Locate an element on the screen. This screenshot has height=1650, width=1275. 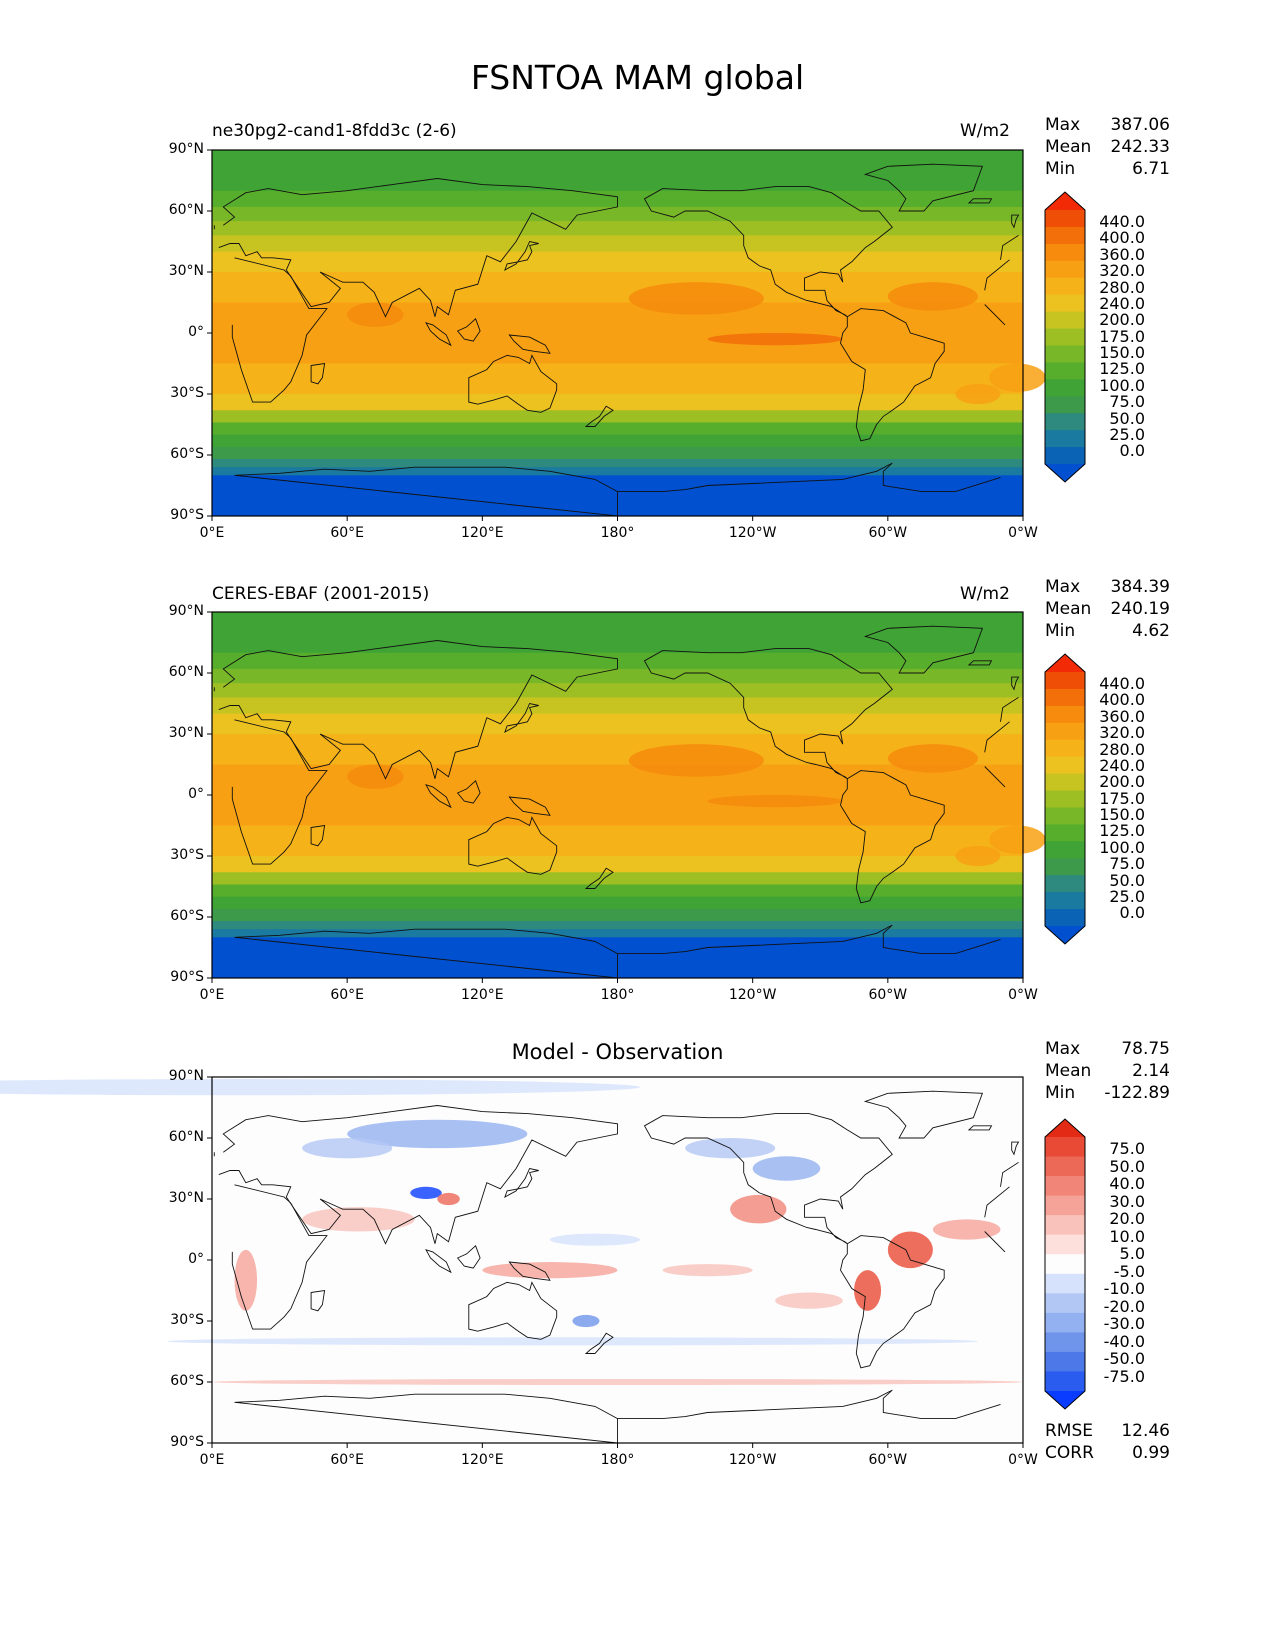
colorbar-level-label: 320.0 is located at coordinates (1122, 271).